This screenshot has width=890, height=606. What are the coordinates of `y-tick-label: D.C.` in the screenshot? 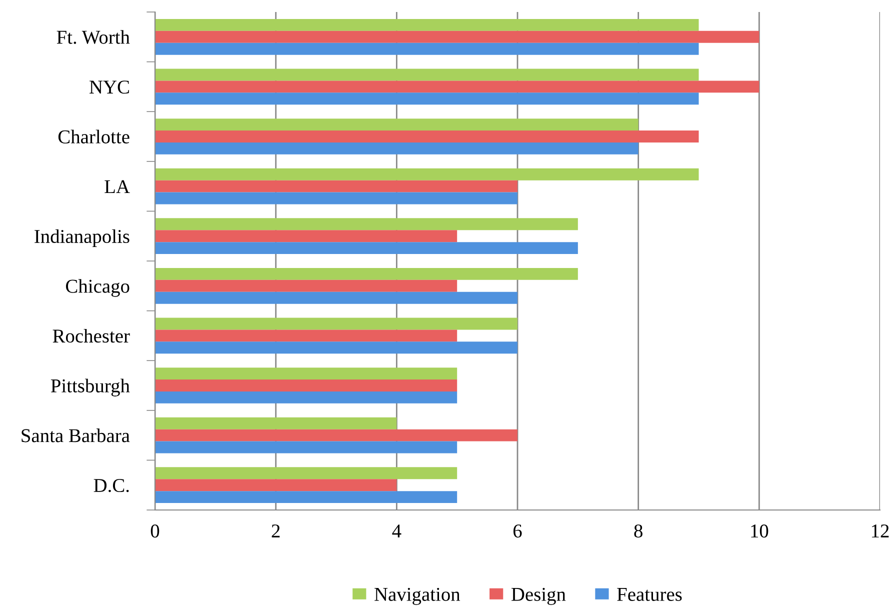 It's located at (111, 485).